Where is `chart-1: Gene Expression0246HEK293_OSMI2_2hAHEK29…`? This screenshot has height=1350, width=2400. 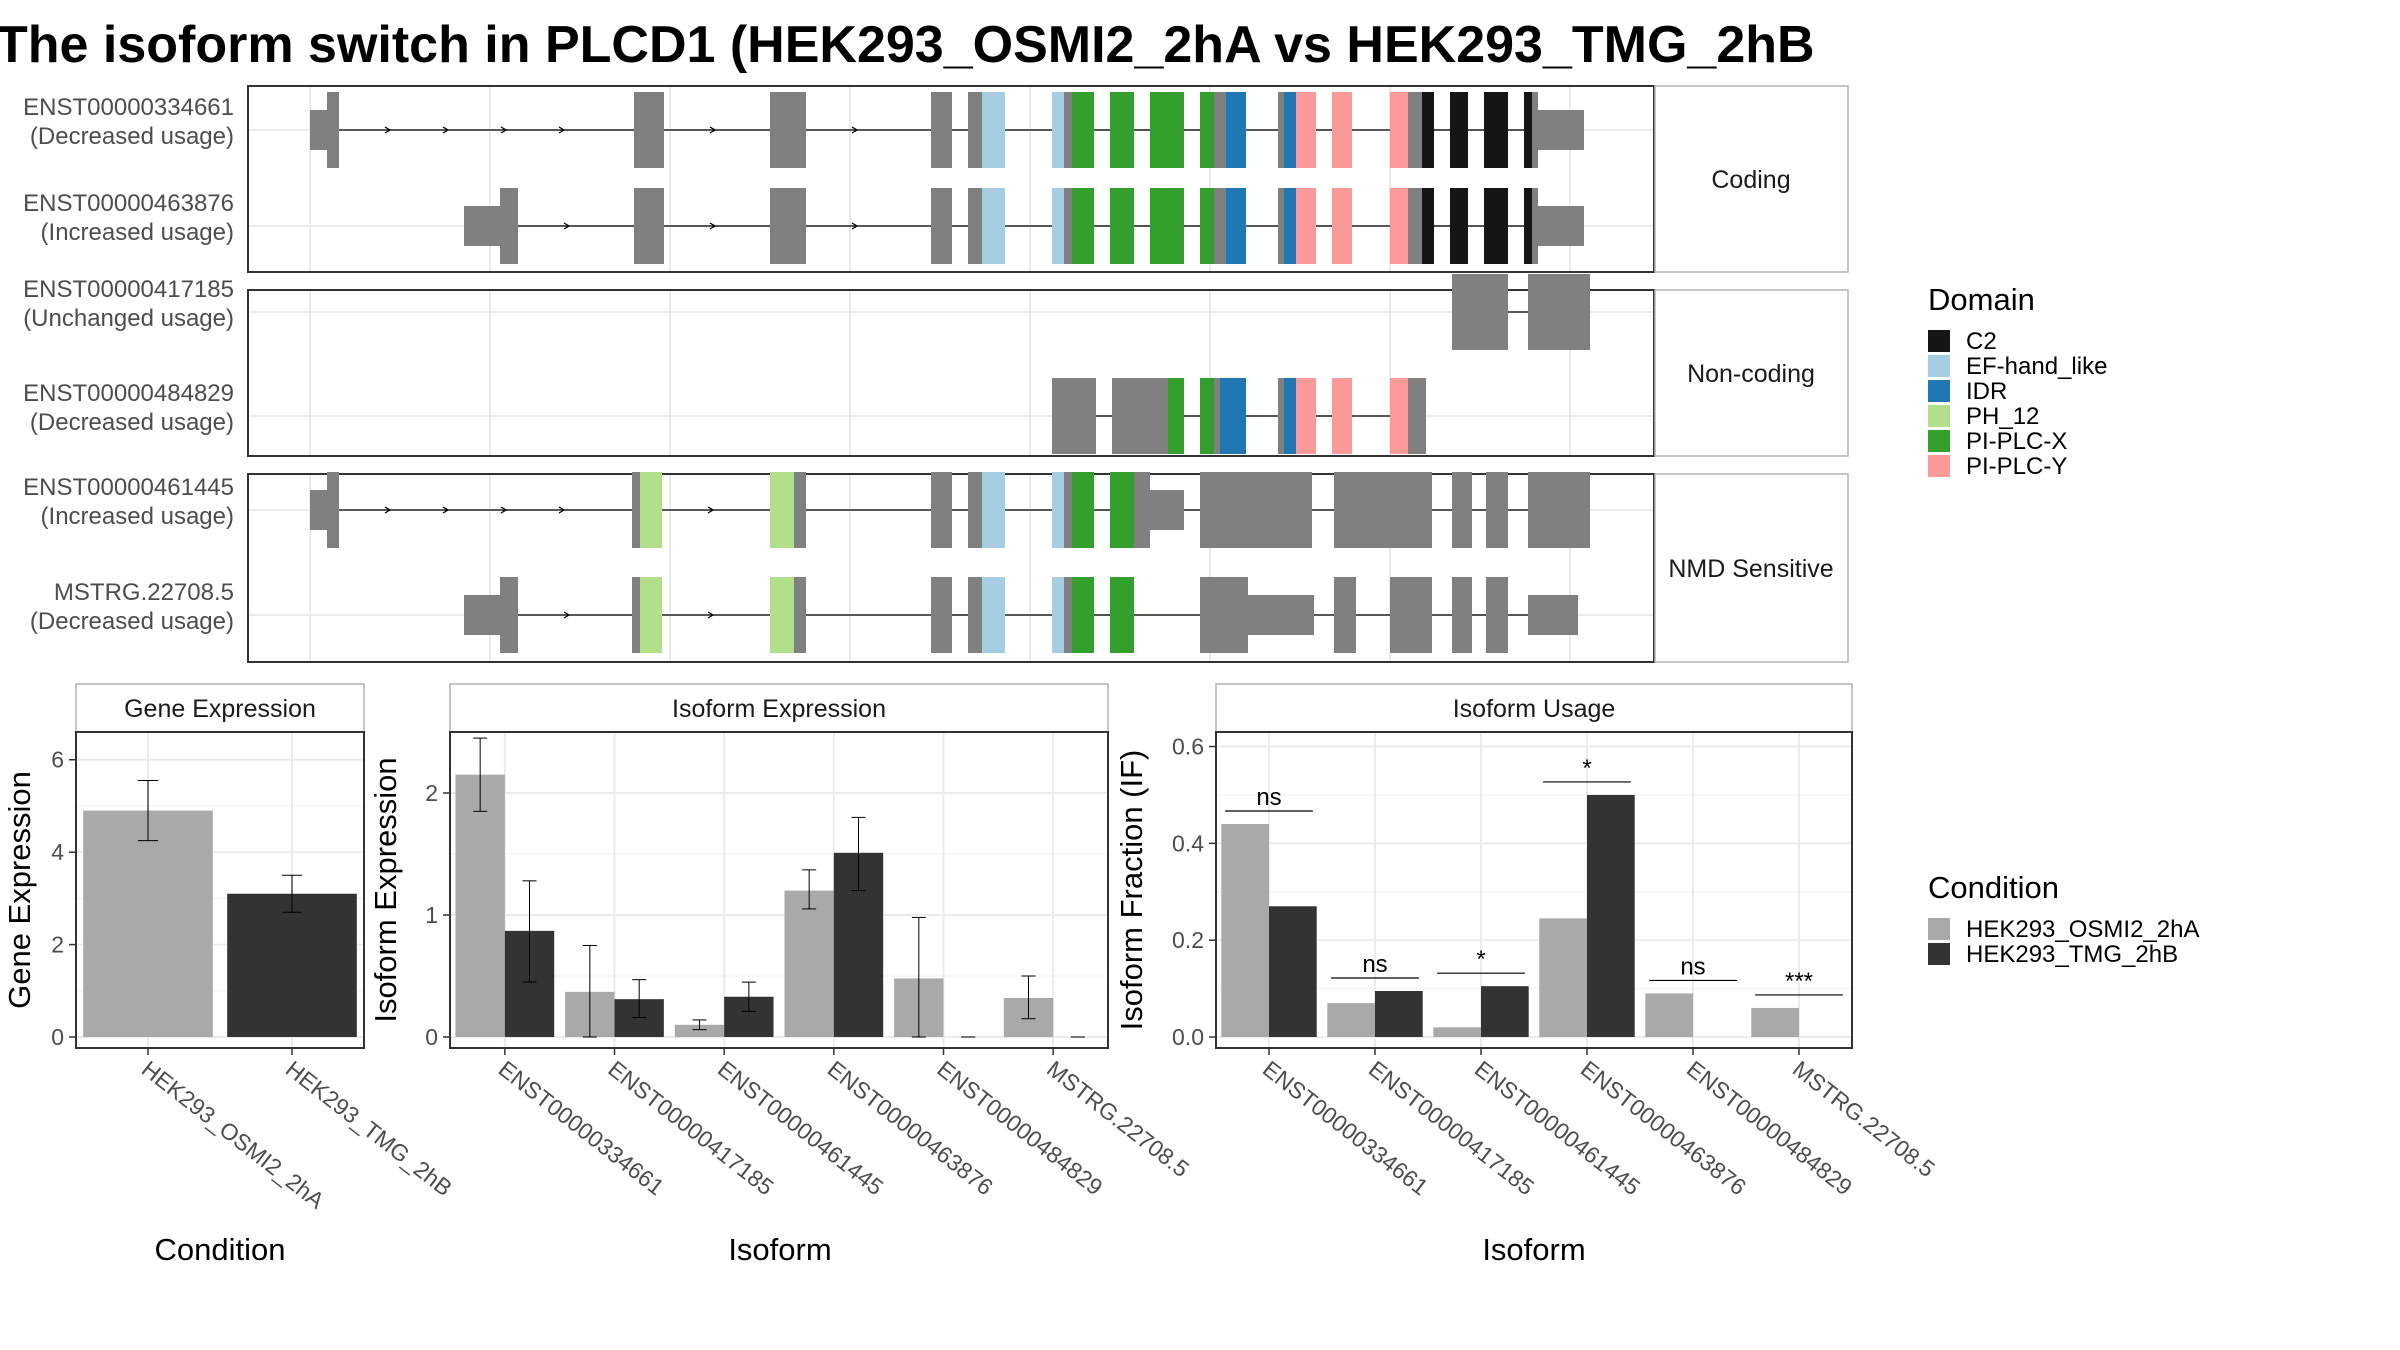 chart-1: Gene Expression0246HEK293_OSMI2_2hAHEK29… is located at coordinates (229, 975).